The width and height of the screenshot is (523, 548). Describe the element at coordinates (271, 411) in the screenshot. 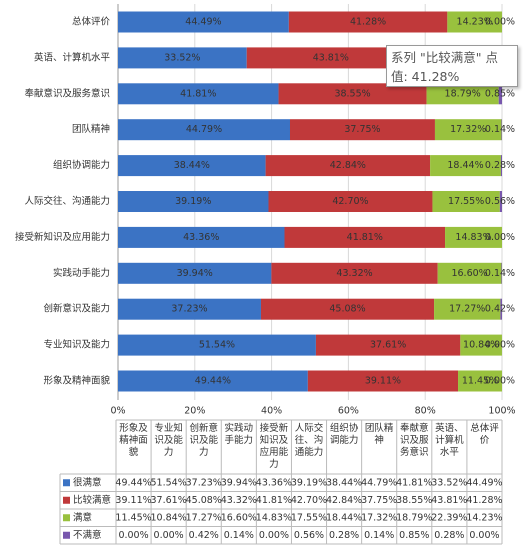

I see `x-tick-label: 40%` at that location.